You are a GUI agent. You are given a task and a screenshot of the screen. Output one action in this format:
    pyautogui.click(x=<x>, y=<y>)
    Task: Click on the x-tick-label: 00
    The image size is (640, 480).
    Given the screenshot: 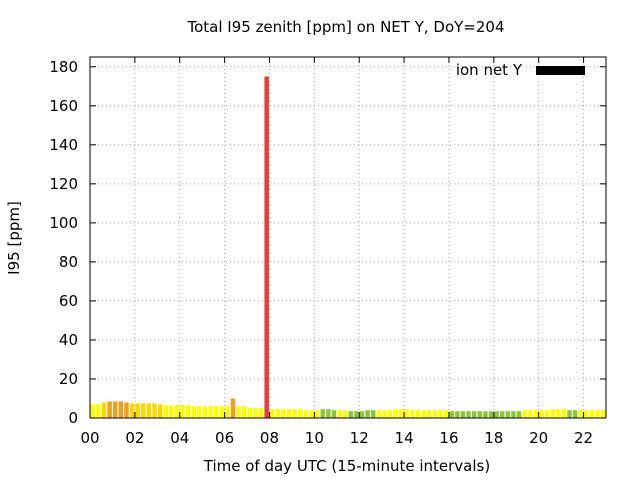 What is the action you would take?
    pyautogui.click(x=89, y=438)
    